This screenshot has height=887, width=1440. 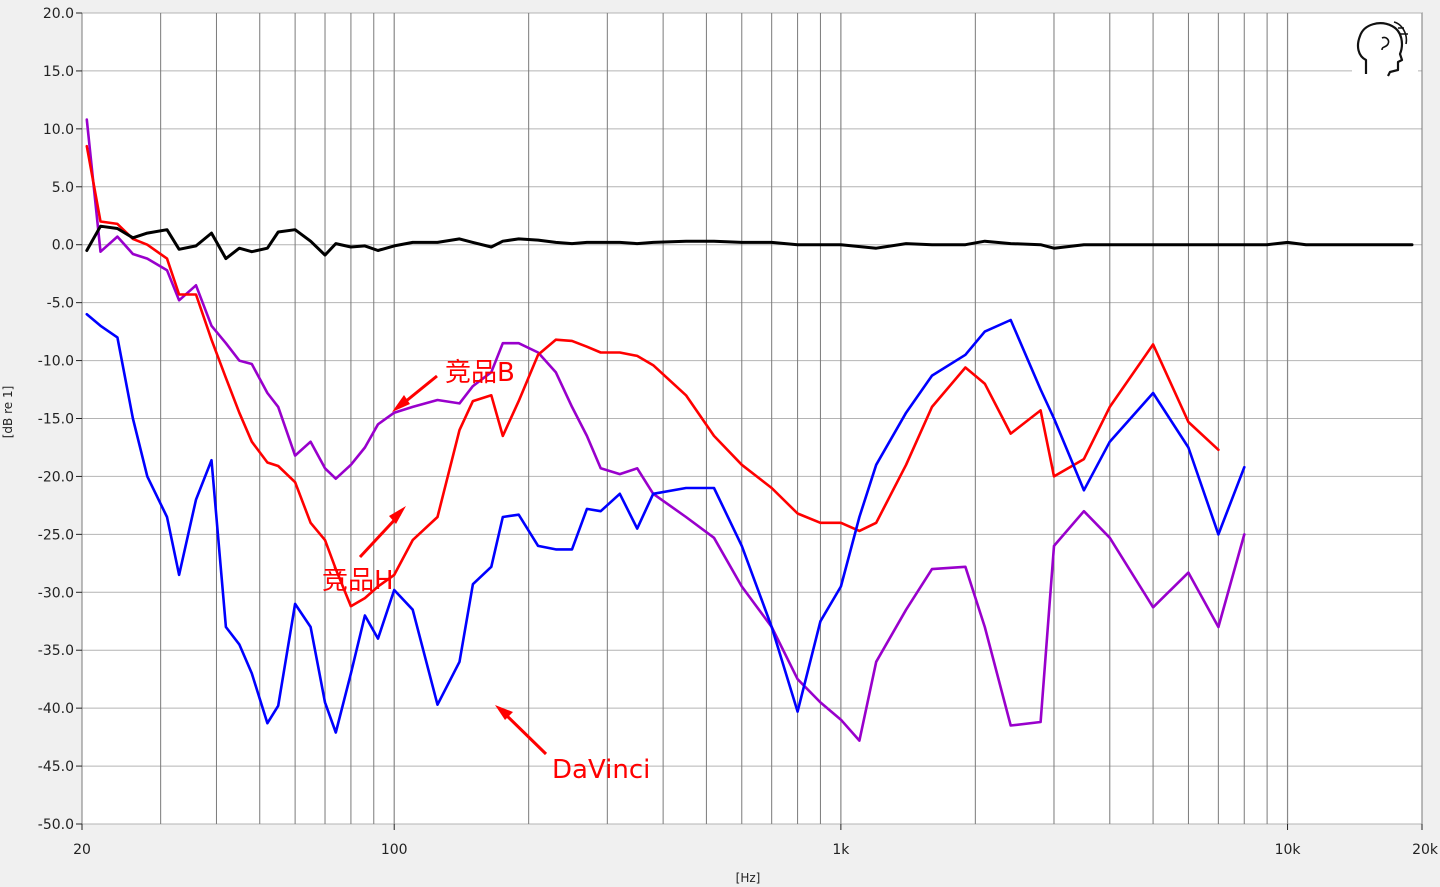 I want to click on head-listener-icon, so click(x=1385, y=47).